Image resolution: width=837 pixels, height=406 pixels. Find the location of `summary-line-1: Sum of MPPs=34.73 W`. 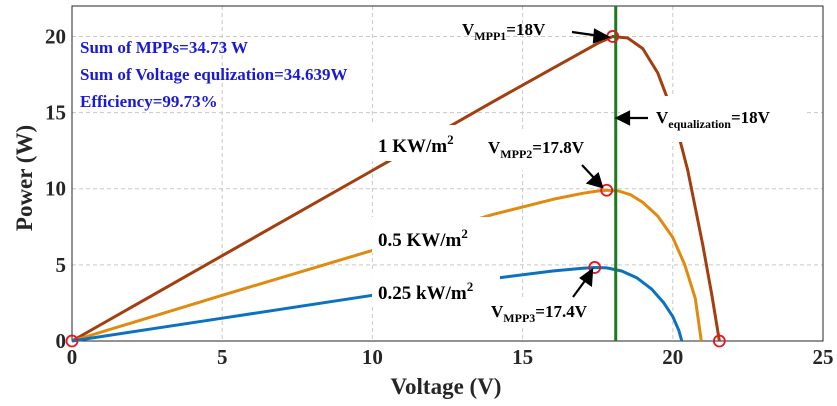

summary-line-1: Sum of MPPs=34.73 W is located at coordinates (164, 47).